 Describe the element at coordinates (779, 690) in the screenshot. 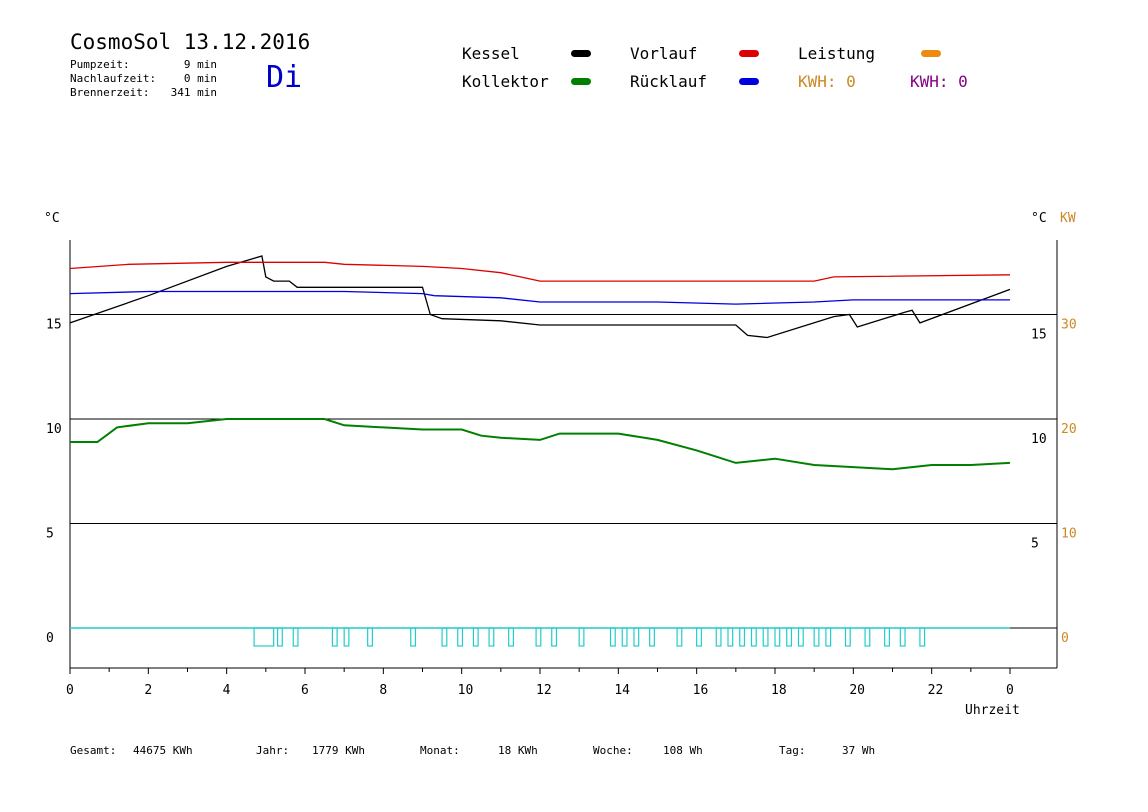

I see `x-tick-label: 18` at that location.